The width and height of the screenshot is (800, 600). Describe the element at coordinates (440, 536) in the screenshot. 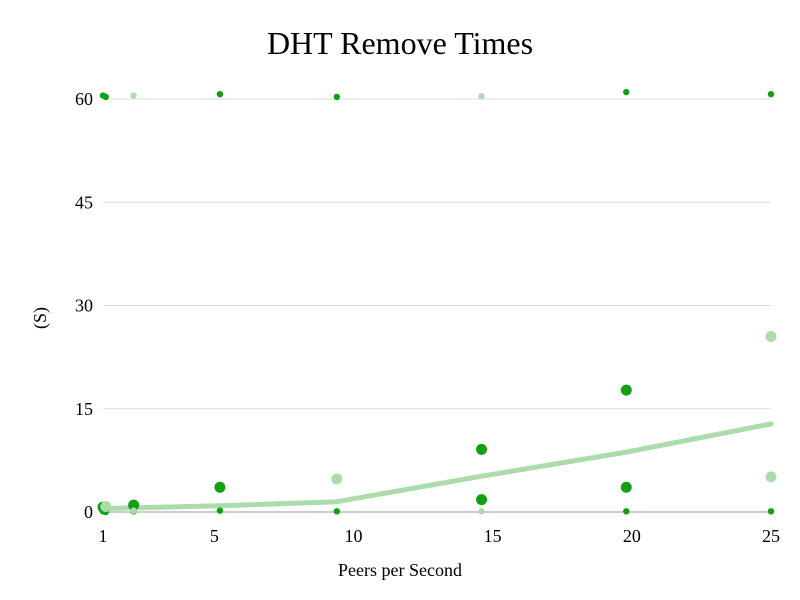

I see `x-tick-labels: 1 5 10 15 20 25` at that location.